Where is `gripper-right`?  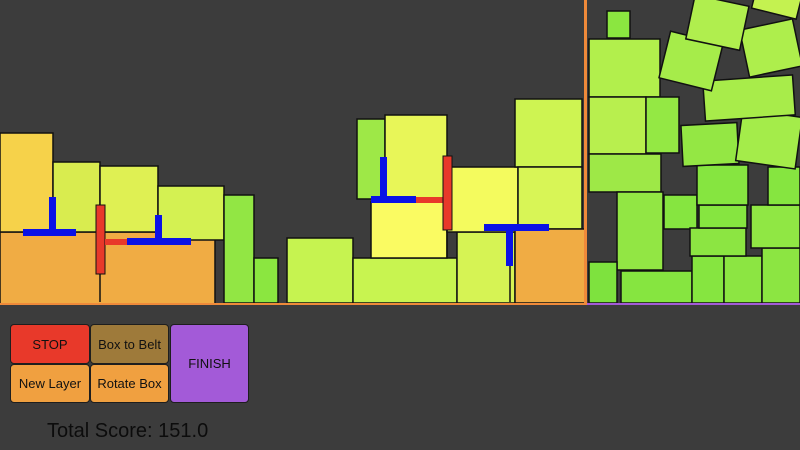 gripper-right is located at coordinates (516, 263).